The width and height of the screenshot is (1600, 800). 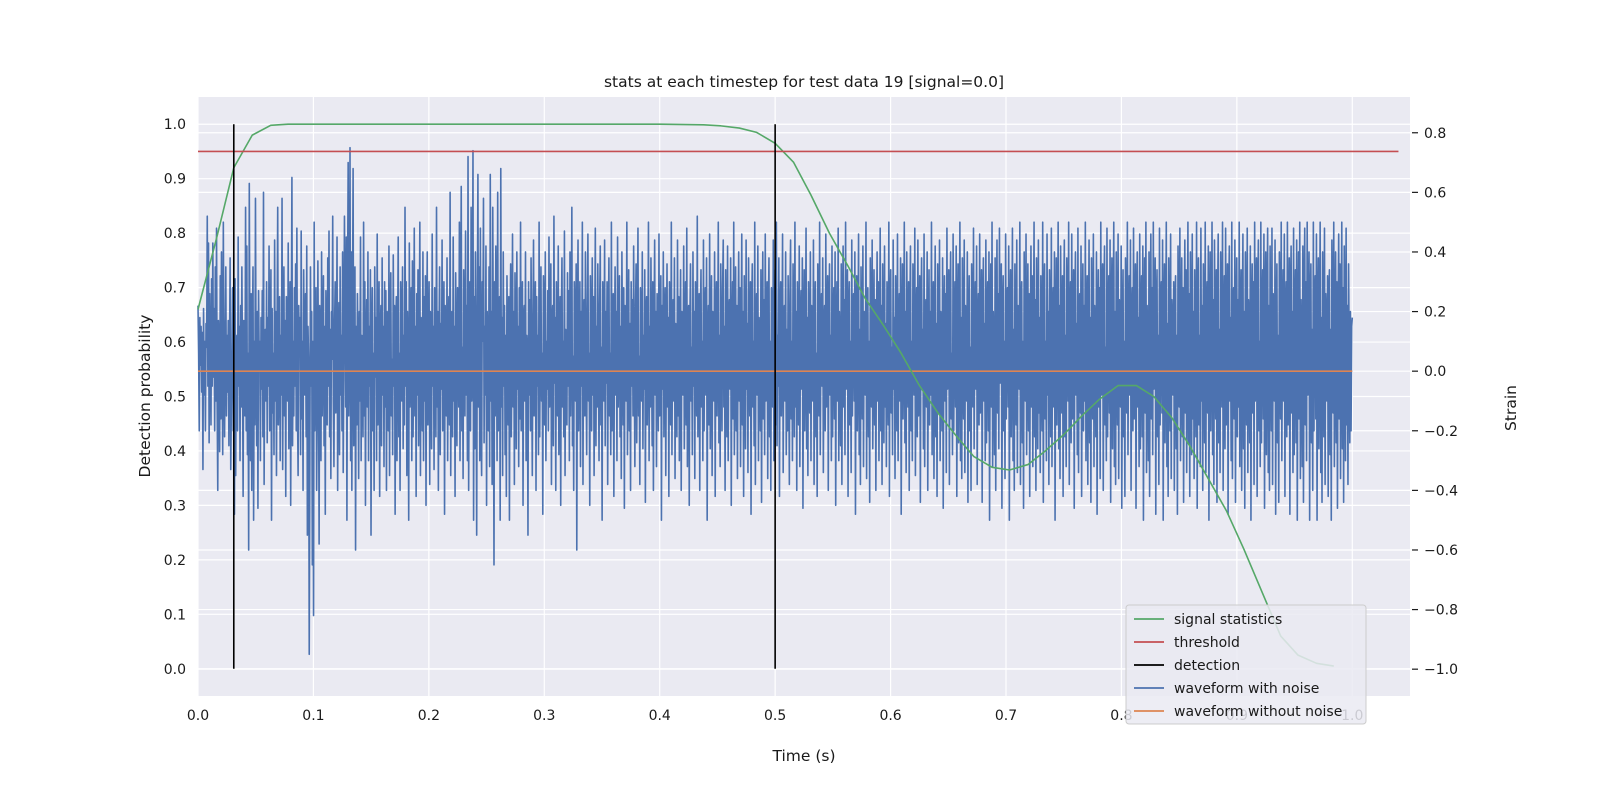 I want to click on y2-tick-label: −0.2, so click(x=1441, y=432).